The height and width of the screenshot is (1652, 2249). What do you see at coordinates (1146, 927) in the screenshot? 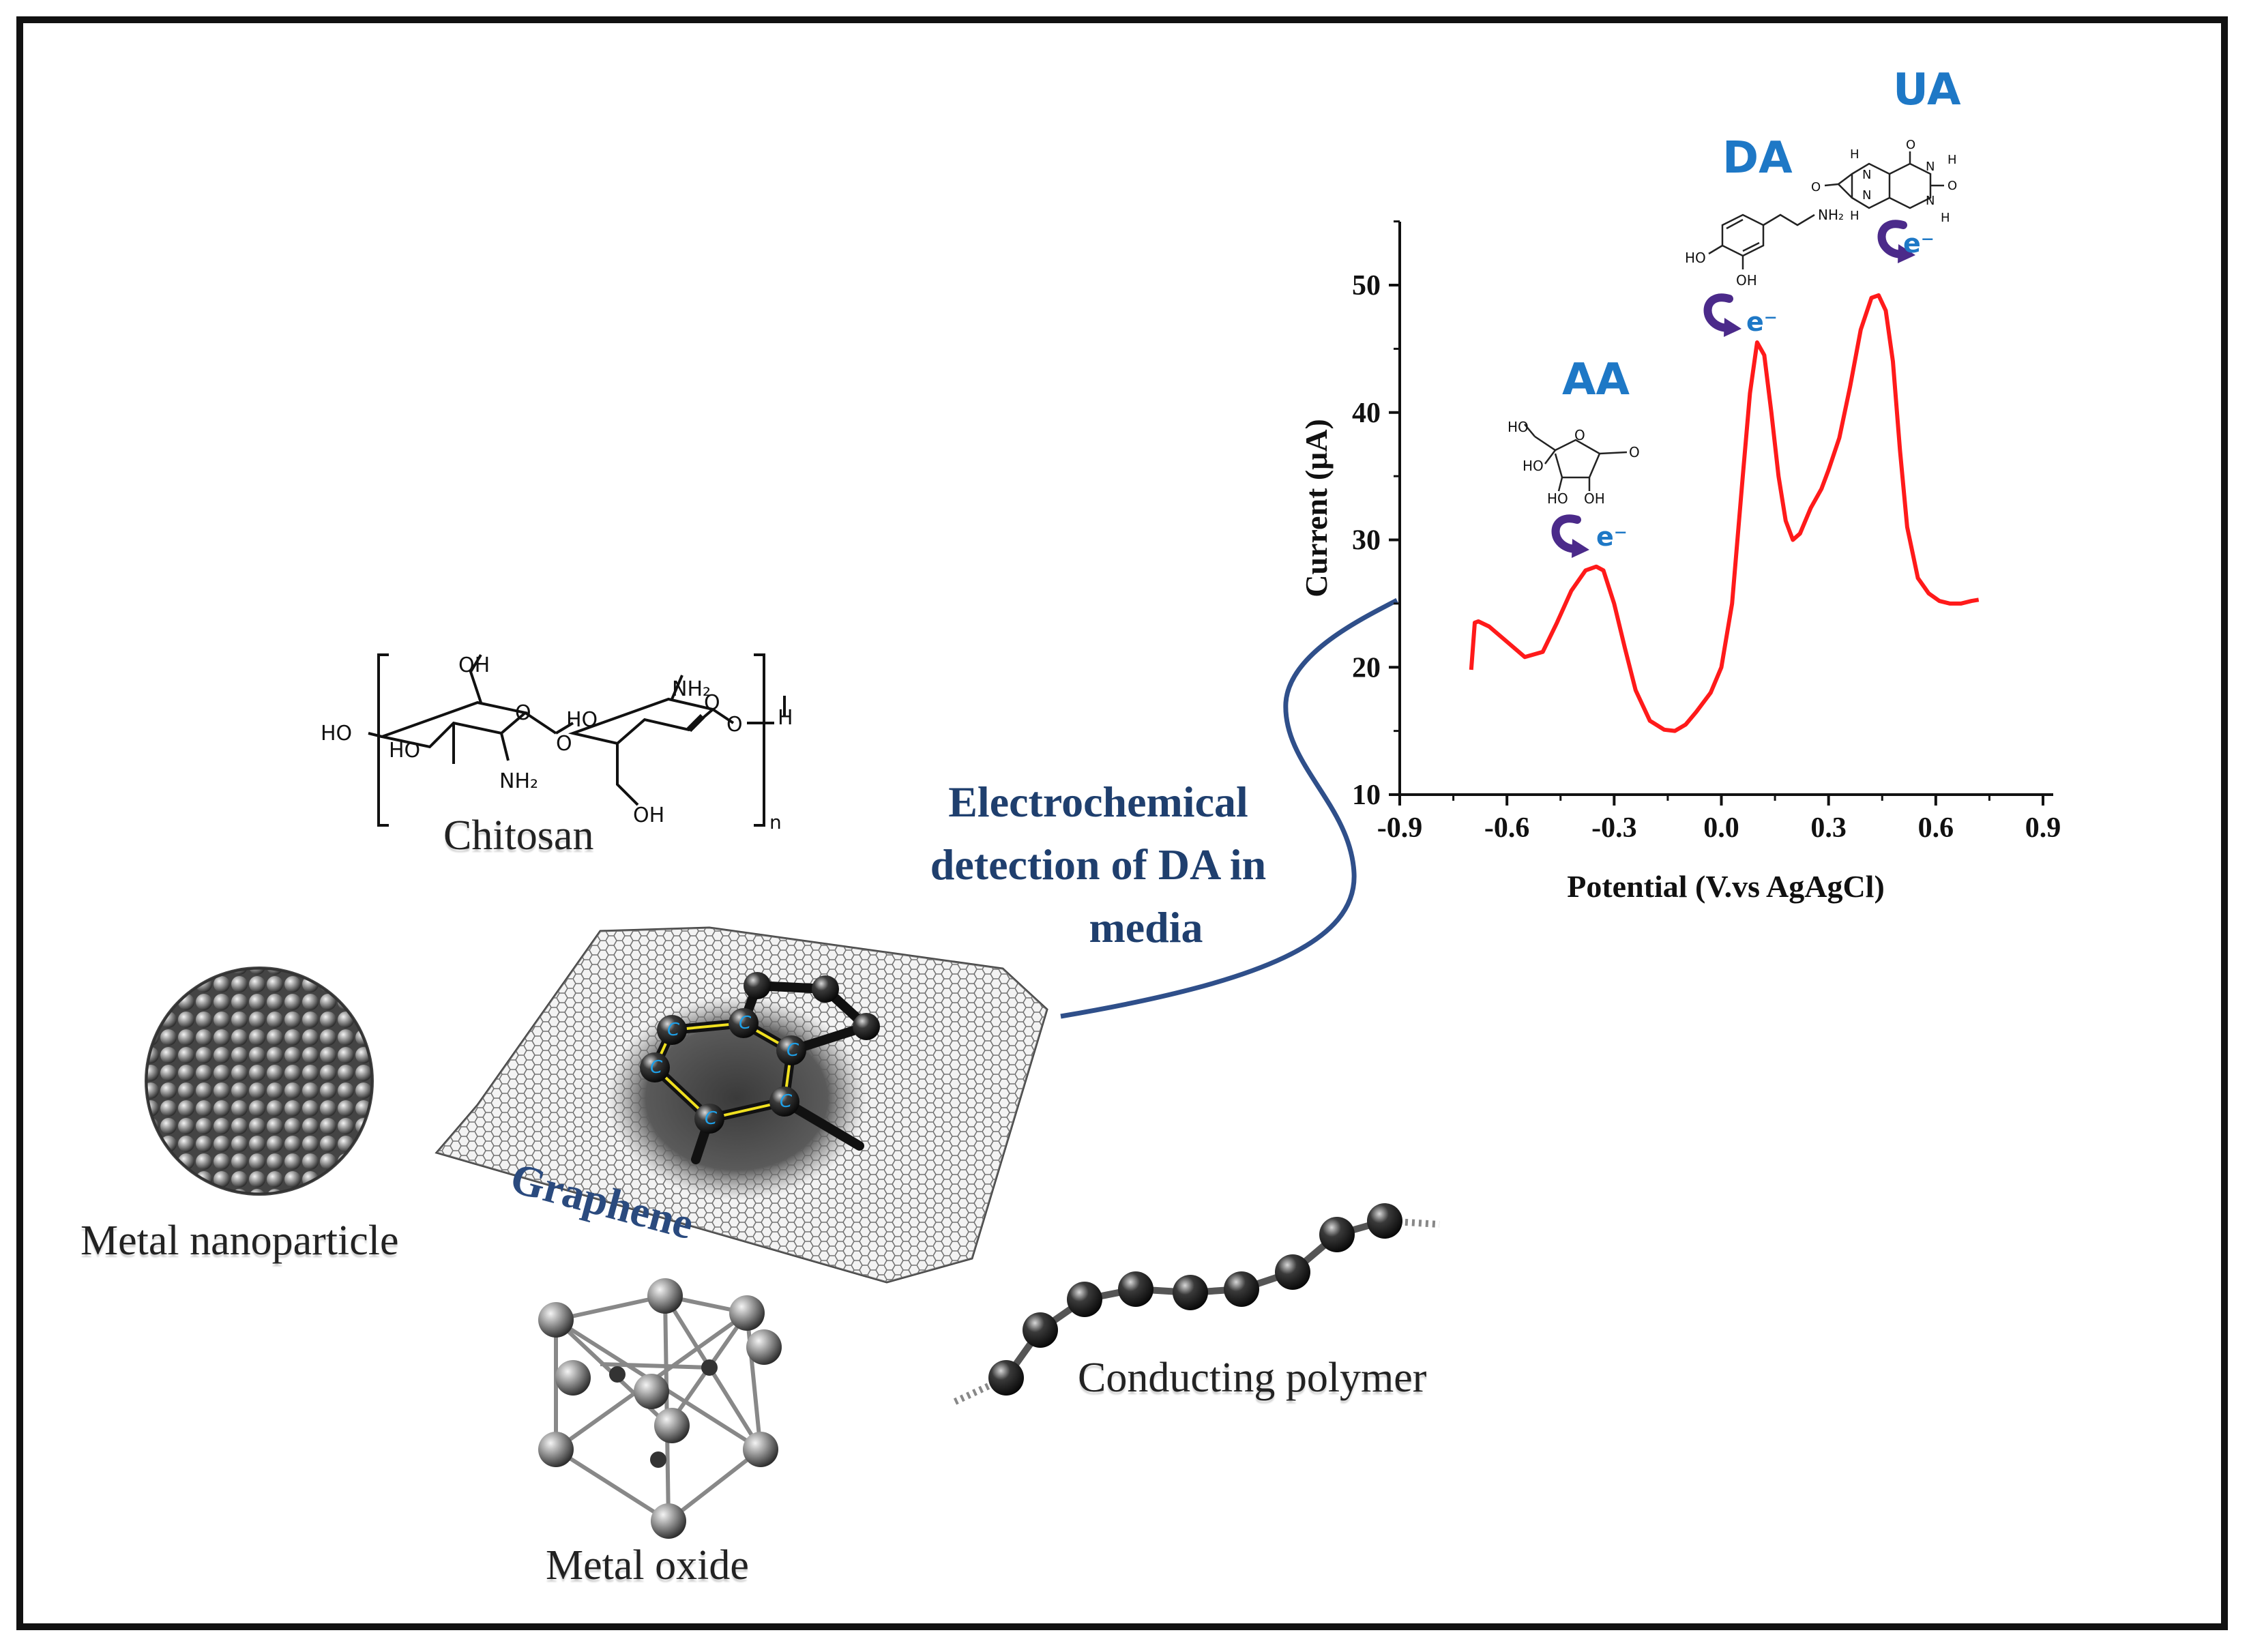
I see `detection-title-line-3: media` at bounding box center [1146, 927].